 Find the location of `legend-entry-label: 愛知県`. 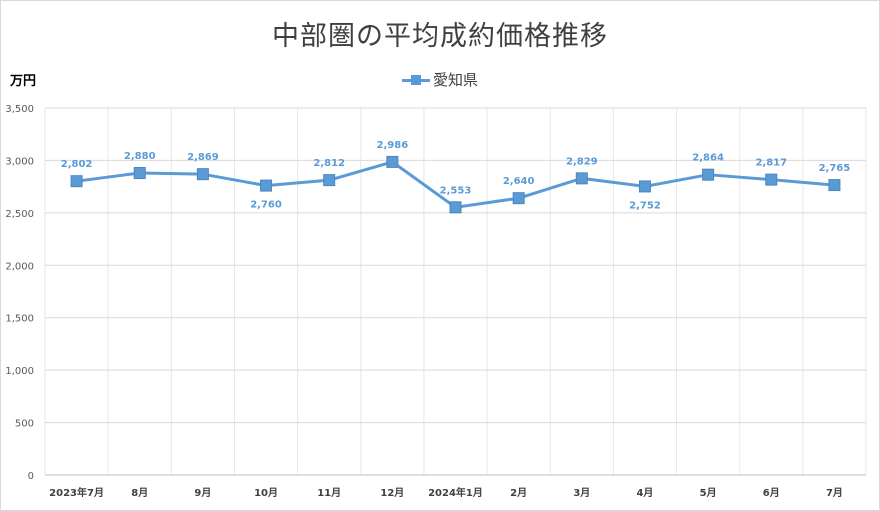

legend-entry-label: 愛知県 is located at coordinates (456, 80).